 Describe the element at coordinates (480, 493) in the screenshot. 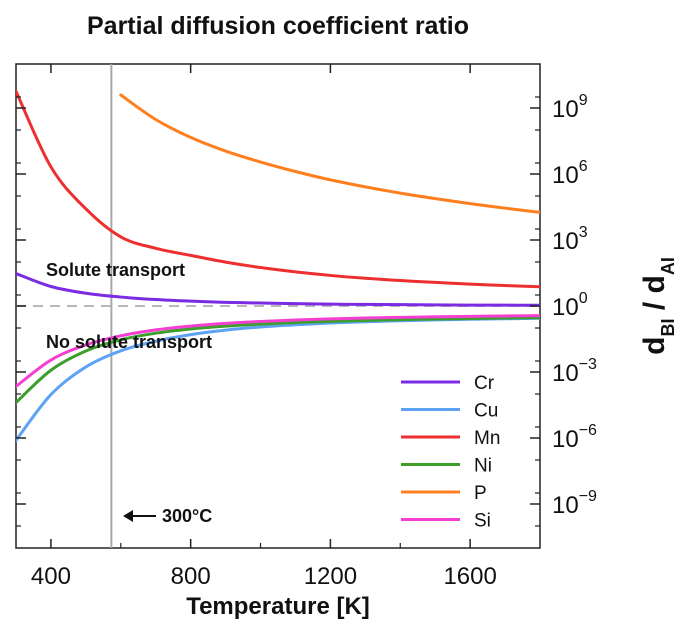

I see `legend-label: P` at that location.